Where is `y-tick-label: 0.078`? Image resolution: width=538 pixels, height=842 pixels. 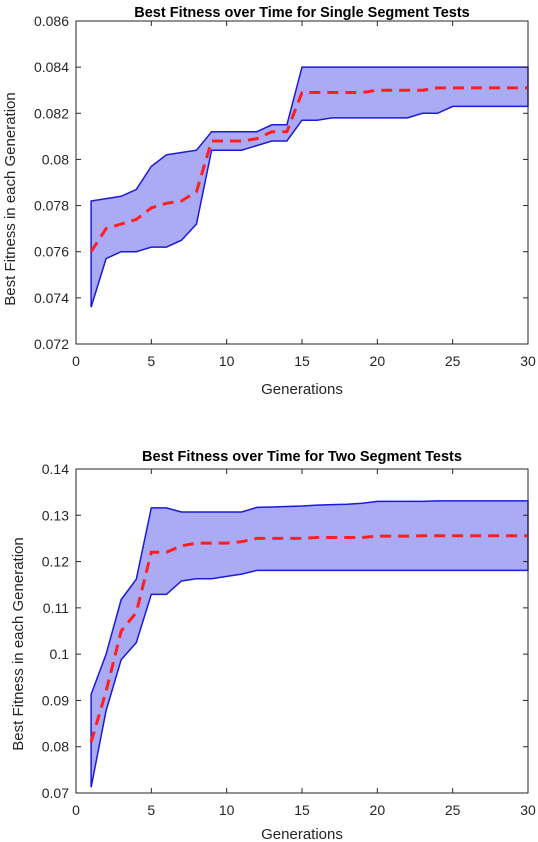
y-tick-label: 0.078 is located at coordinates (51, 206).